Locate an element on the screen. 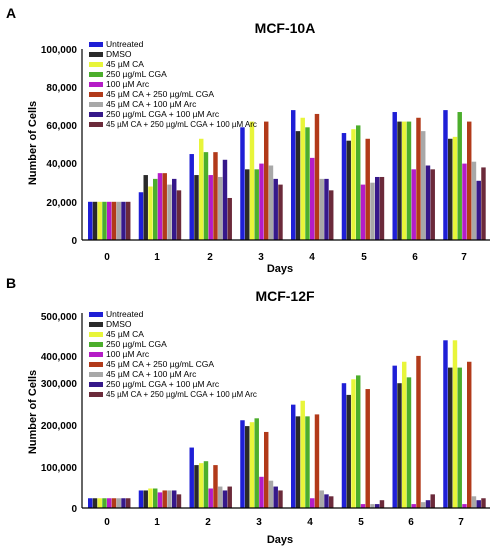  x-tick-label: 7 is located at coordinates (461, 522).